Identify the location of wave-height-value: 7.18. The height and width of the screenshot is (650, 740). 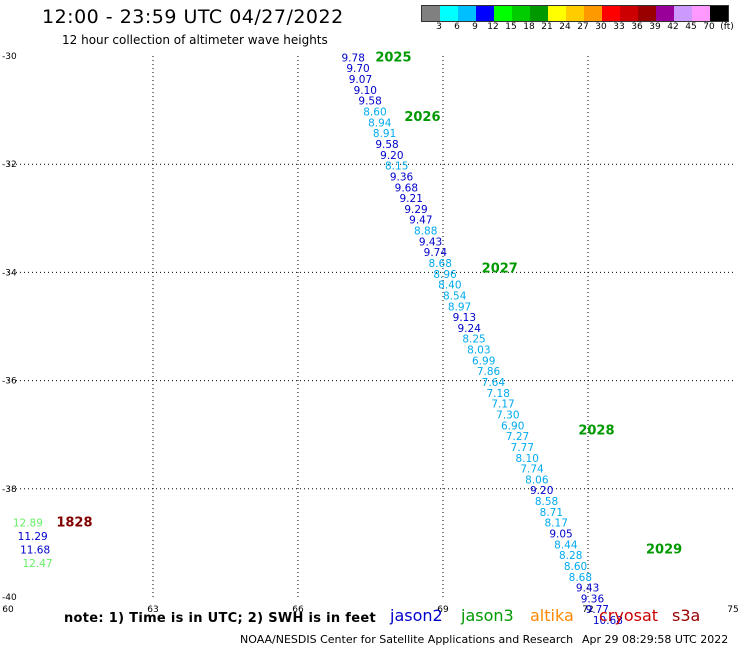
(498, 394).